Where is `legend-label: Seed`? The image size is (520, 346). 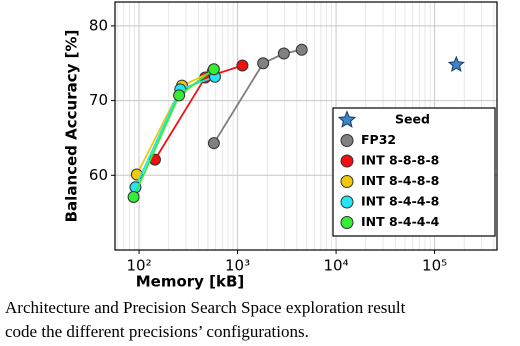 legend-label: Seed is located at coordinates (412, 119).